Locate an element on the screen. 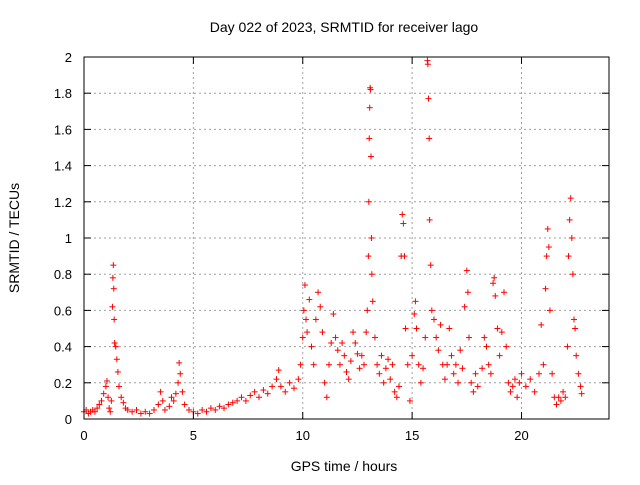  x-tick-label: 10 is located at coordinates (303, 435).